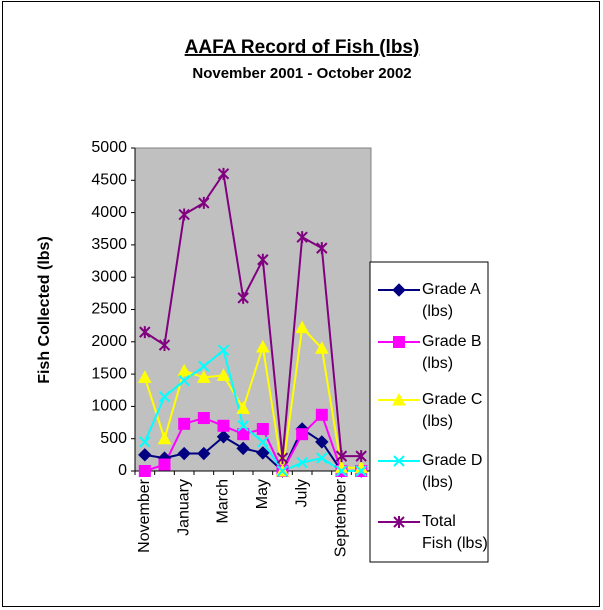 The width and height of the screenshot is (603, 610). I want to click on chart-subtitle: November 2001 - October 2002, so click(301, 73).